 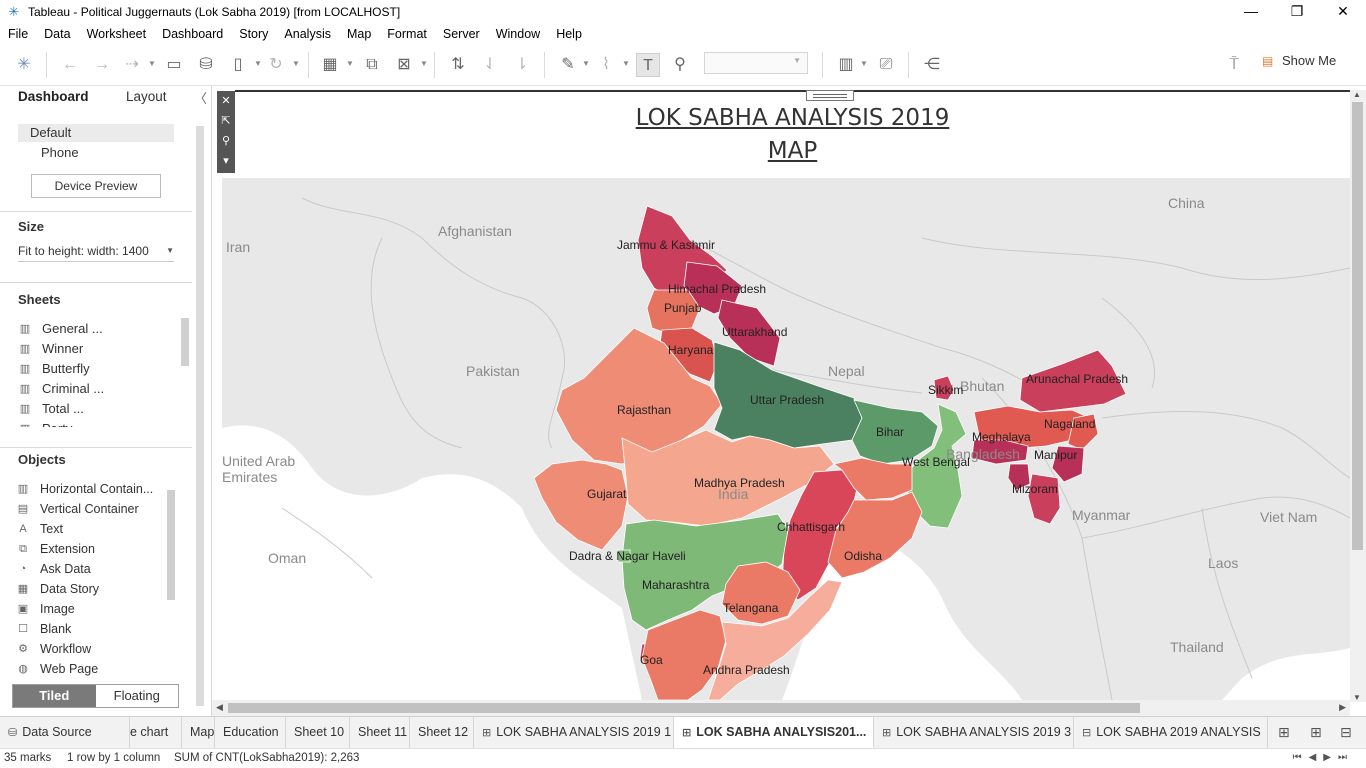 I want to click on state-west-bengal, so click(x=935, y=466).